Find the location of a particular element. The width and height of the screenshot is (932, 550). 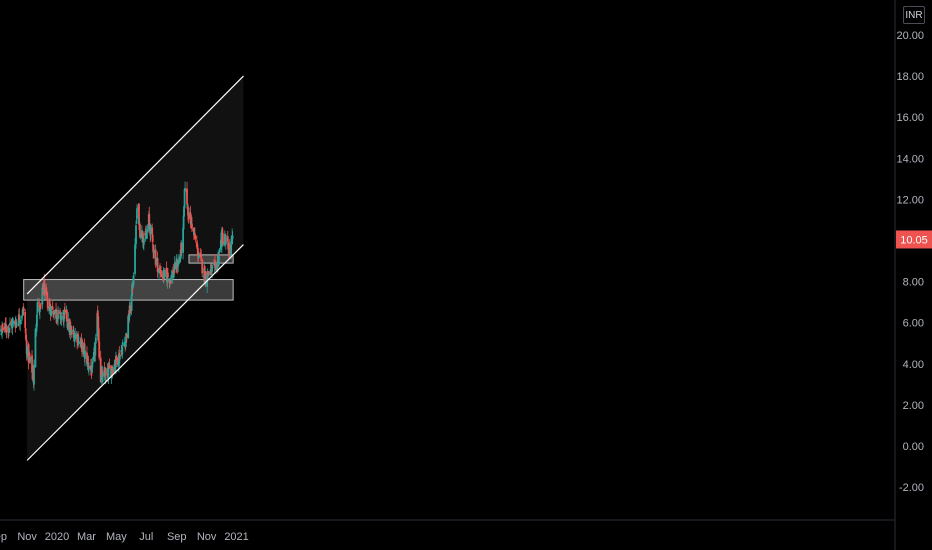

resistance-zone is located at coordinates (211, 259).